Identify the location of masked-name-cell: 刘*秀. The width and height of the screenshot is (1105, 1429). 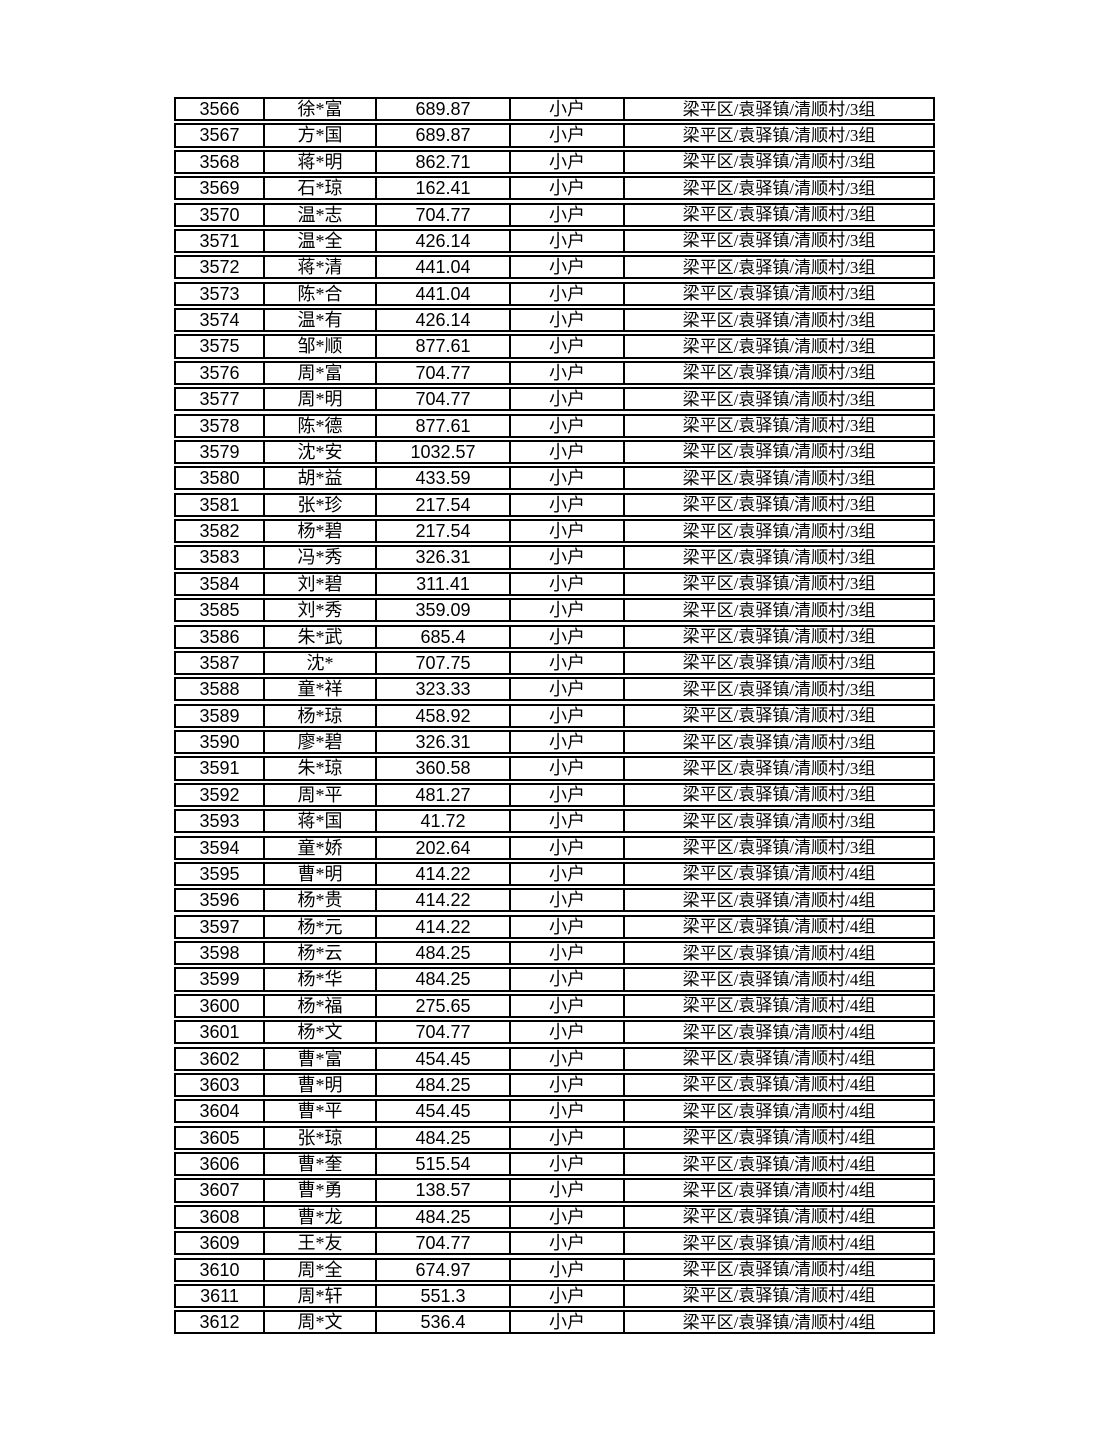
(319, 610).